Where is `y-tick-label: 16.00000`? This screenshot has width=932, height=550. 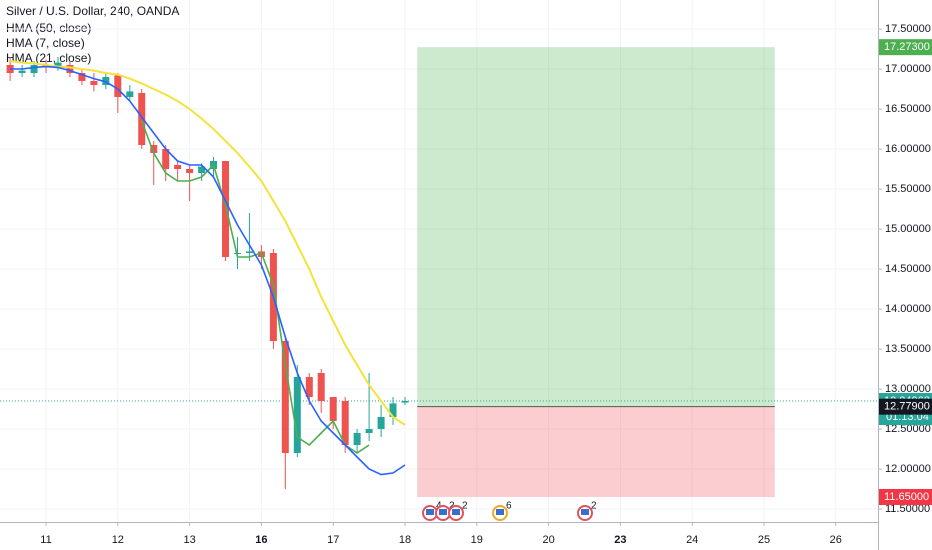
y-tick-label: 16.00000 is located at coordinates (908, 149).